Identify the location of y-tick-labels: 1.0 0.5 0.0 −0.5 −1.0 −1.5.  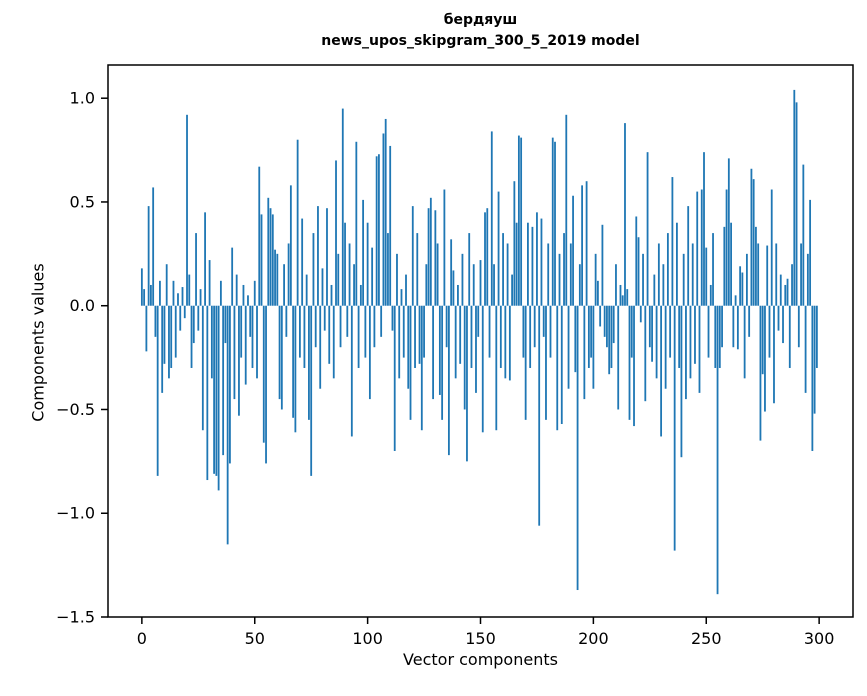
(75, 358).